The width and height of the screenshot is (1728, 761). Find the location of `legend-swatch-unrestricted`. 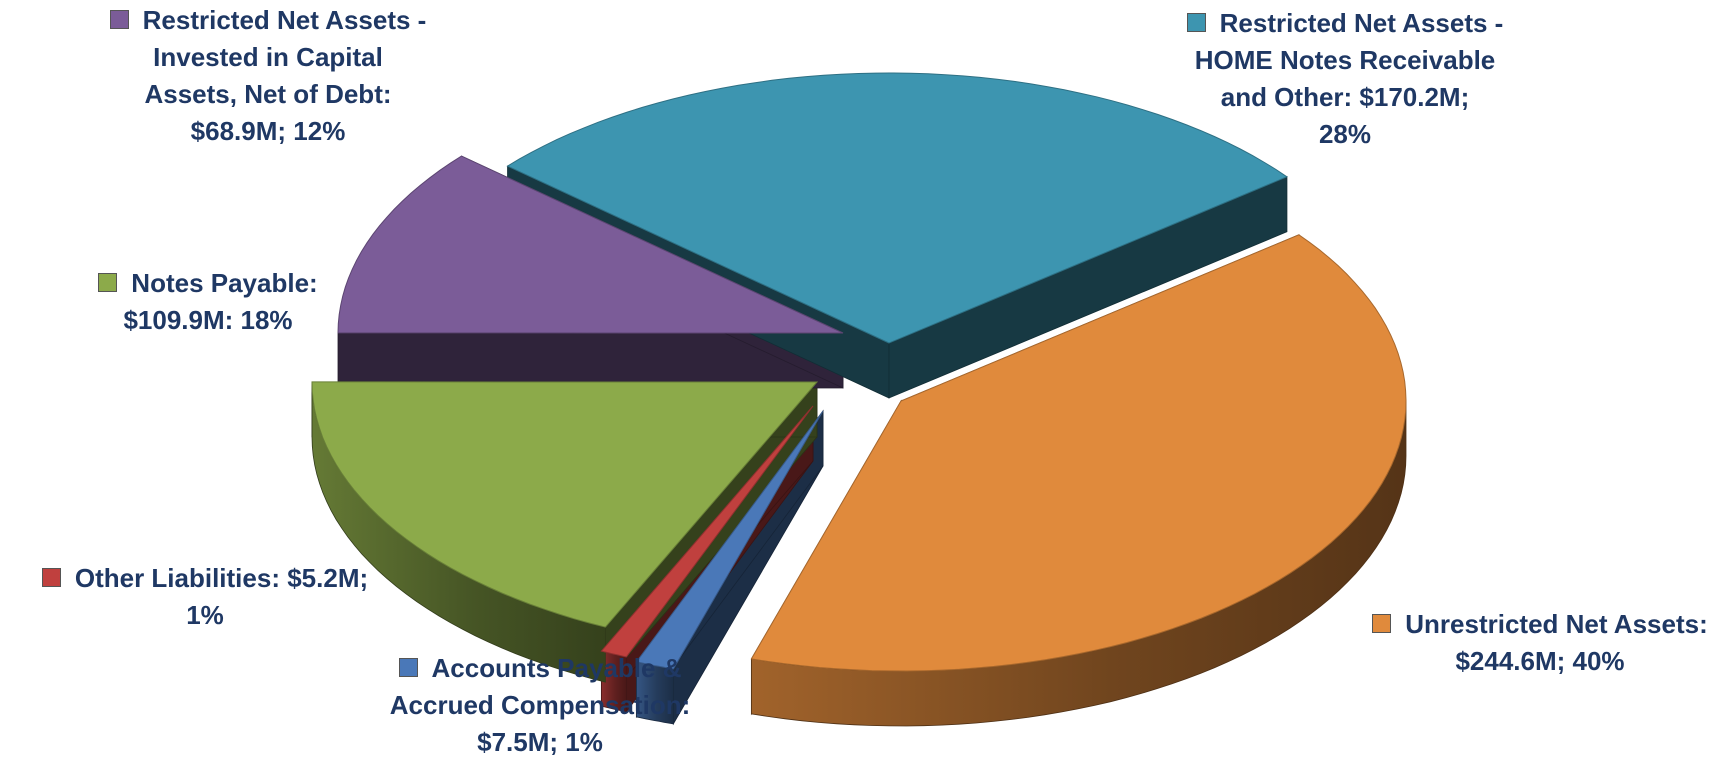

legend-swatch-unrestricted is located at coordinates (1382, 623).